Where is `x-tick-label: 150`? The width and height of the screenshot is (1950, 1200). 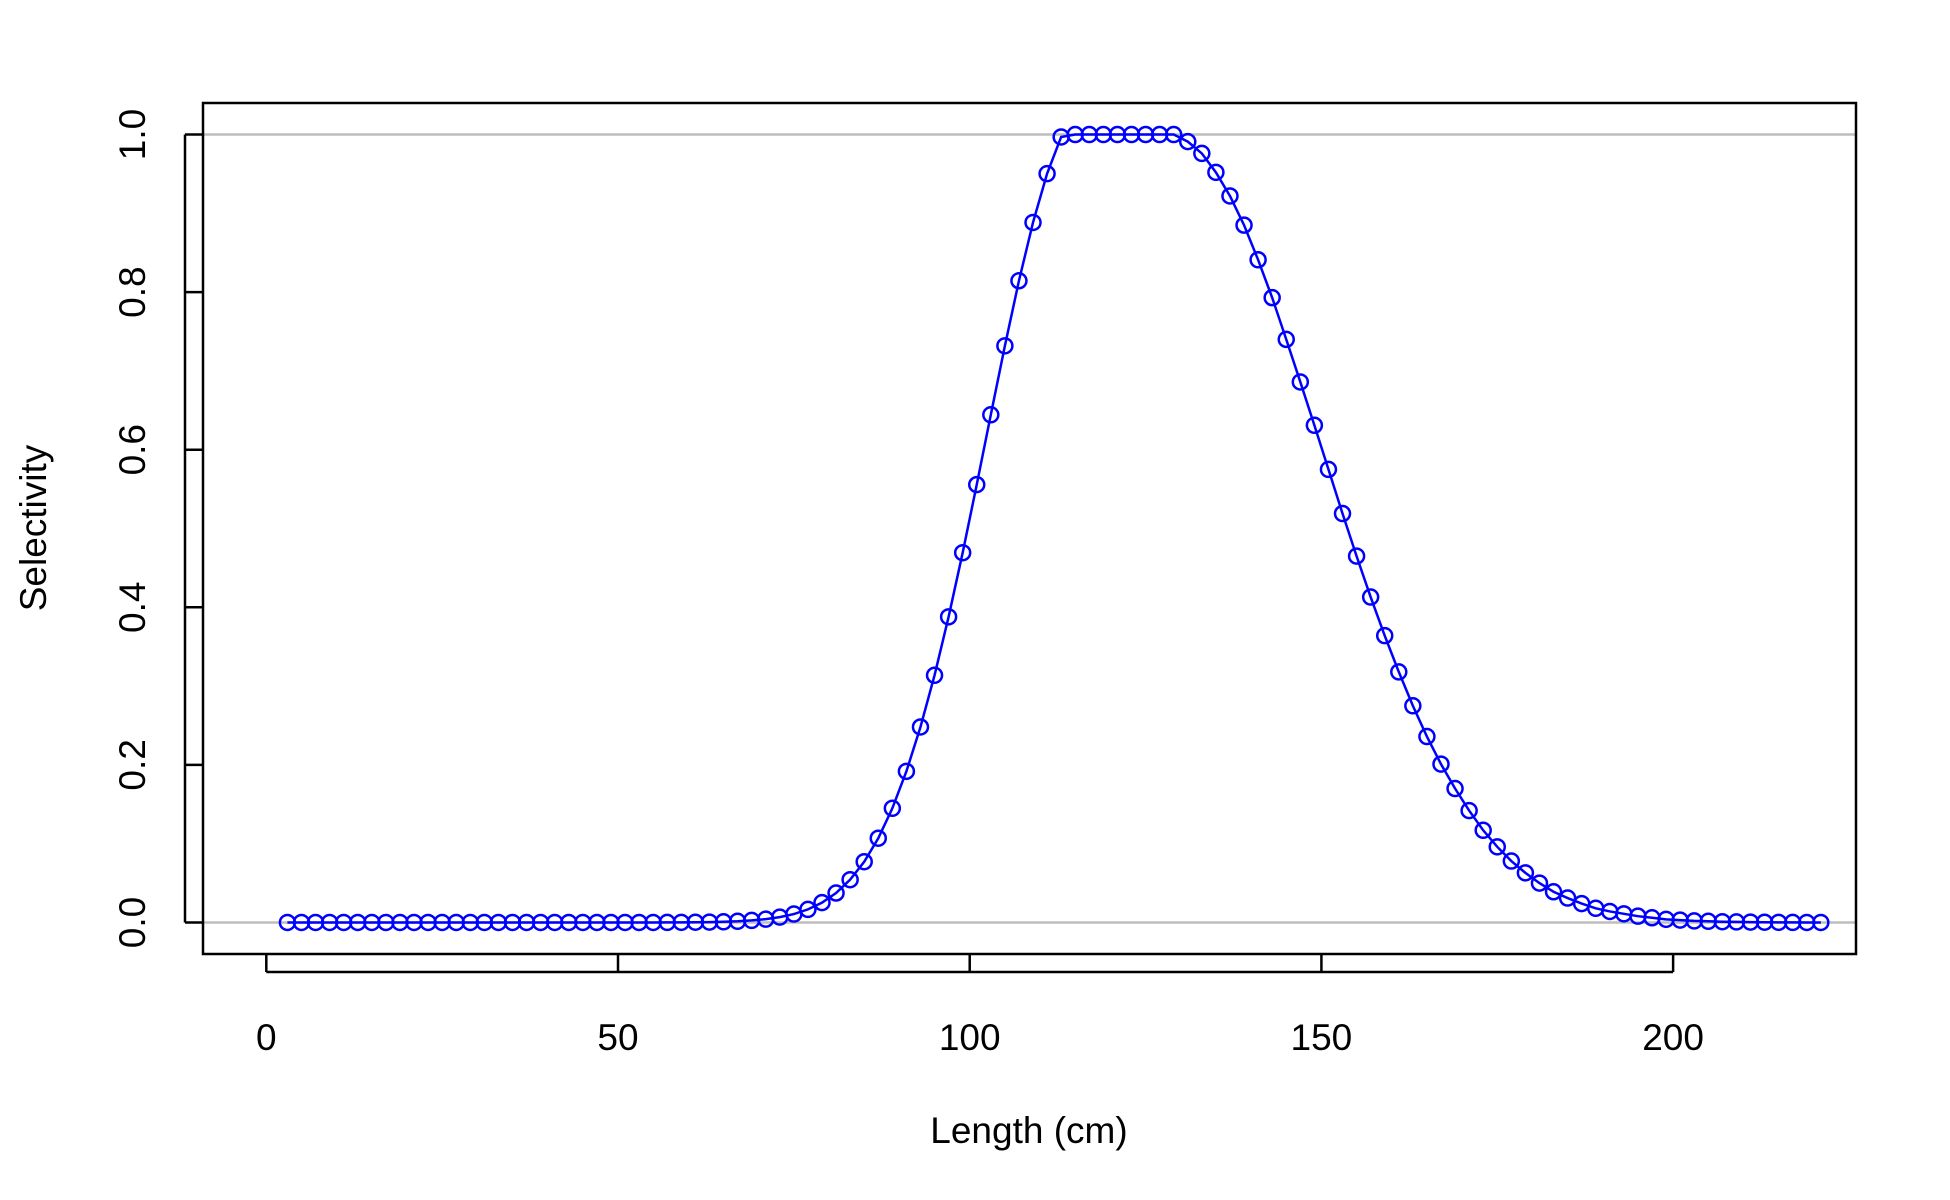
x-tick-label: 150 is located at coordinates (1322, 1037).